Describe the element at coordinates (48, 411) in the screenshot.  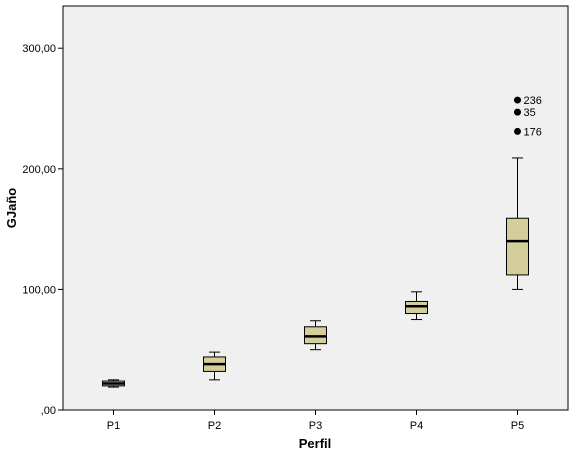
I see `y-tick-label: ,00` at that location.